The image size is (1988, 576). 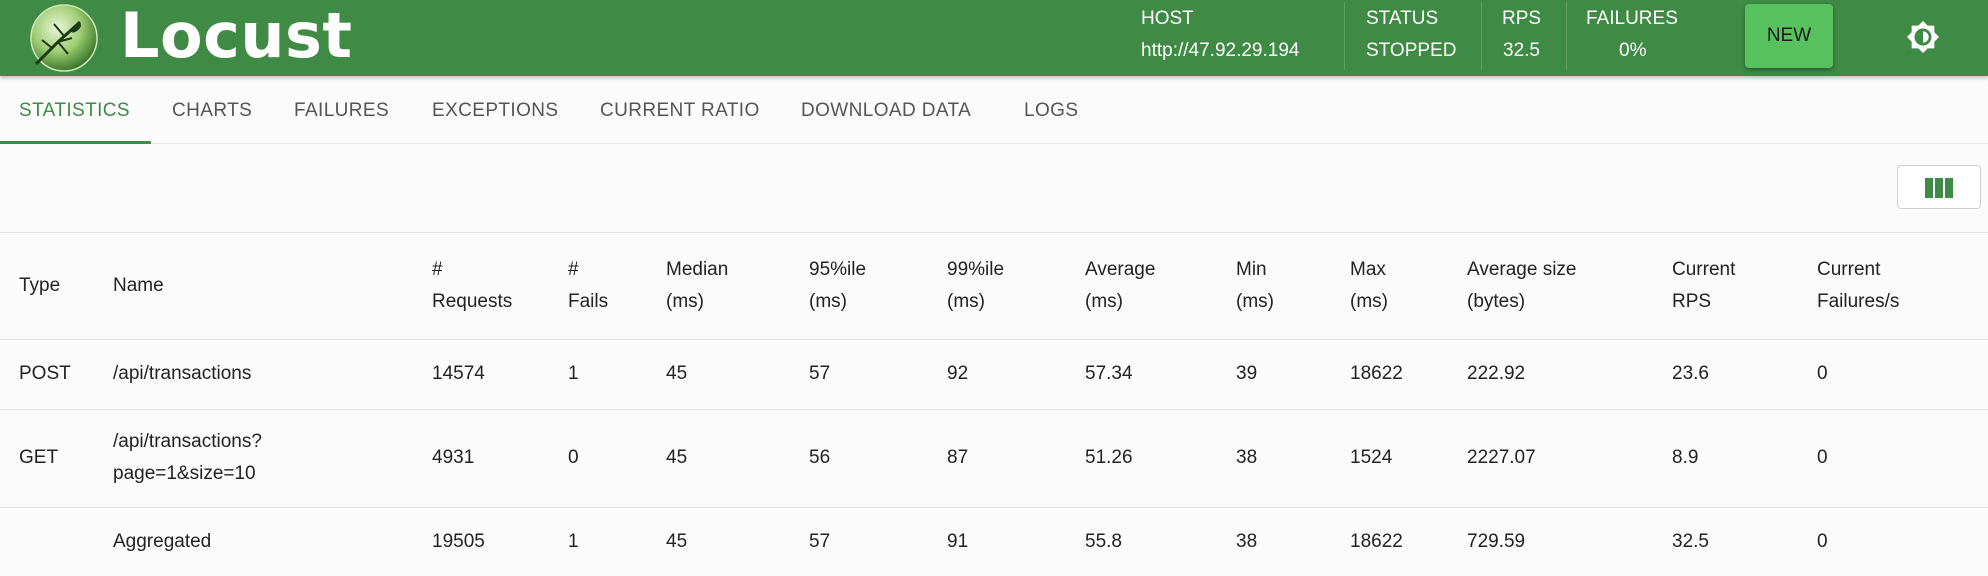 I want to click on column-header-max: Max (ms), so click(x=1369, y=286).